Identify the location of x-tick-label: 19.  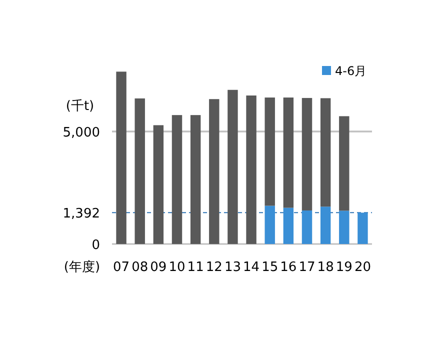
(344, 267).